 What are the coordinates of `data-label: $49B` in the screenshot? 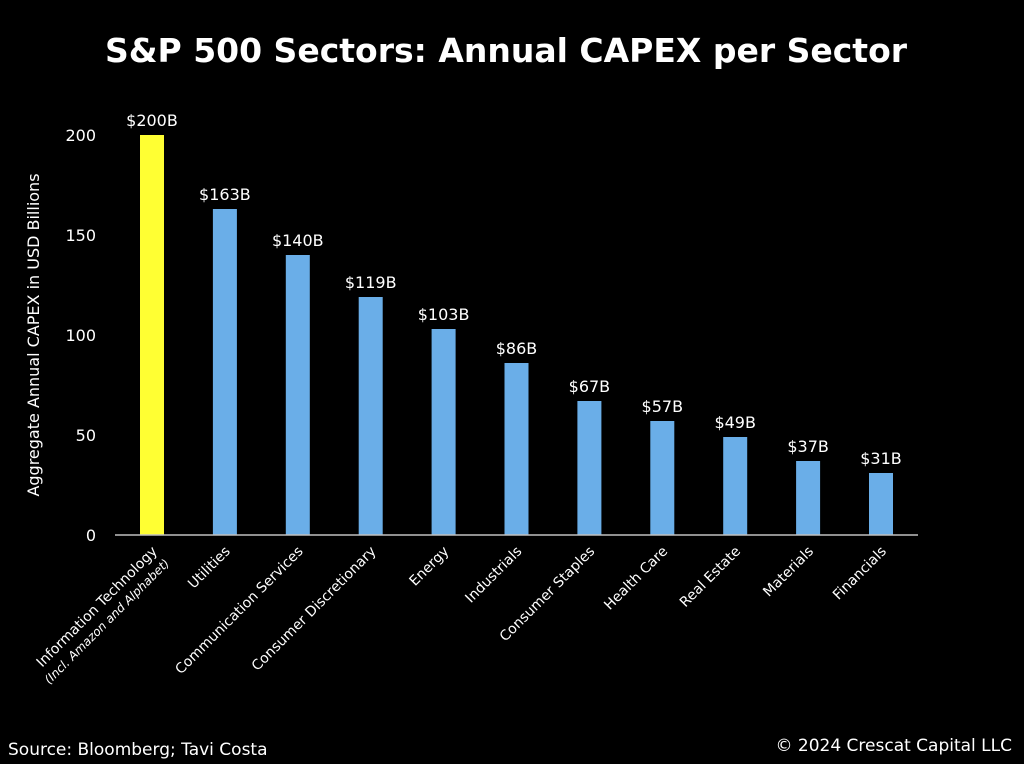 It's located at (735, 422).